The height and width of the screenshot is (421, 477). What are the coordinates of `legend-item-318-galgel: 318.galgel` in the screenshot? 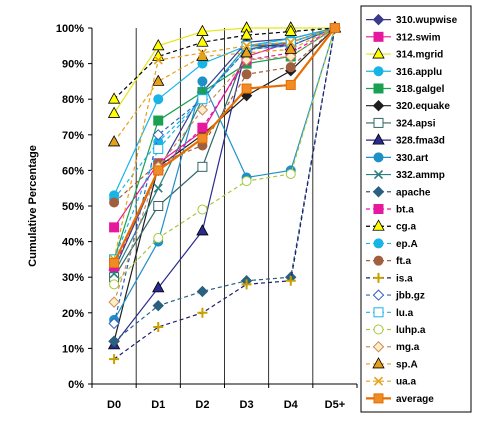 It's located at (405, 89).